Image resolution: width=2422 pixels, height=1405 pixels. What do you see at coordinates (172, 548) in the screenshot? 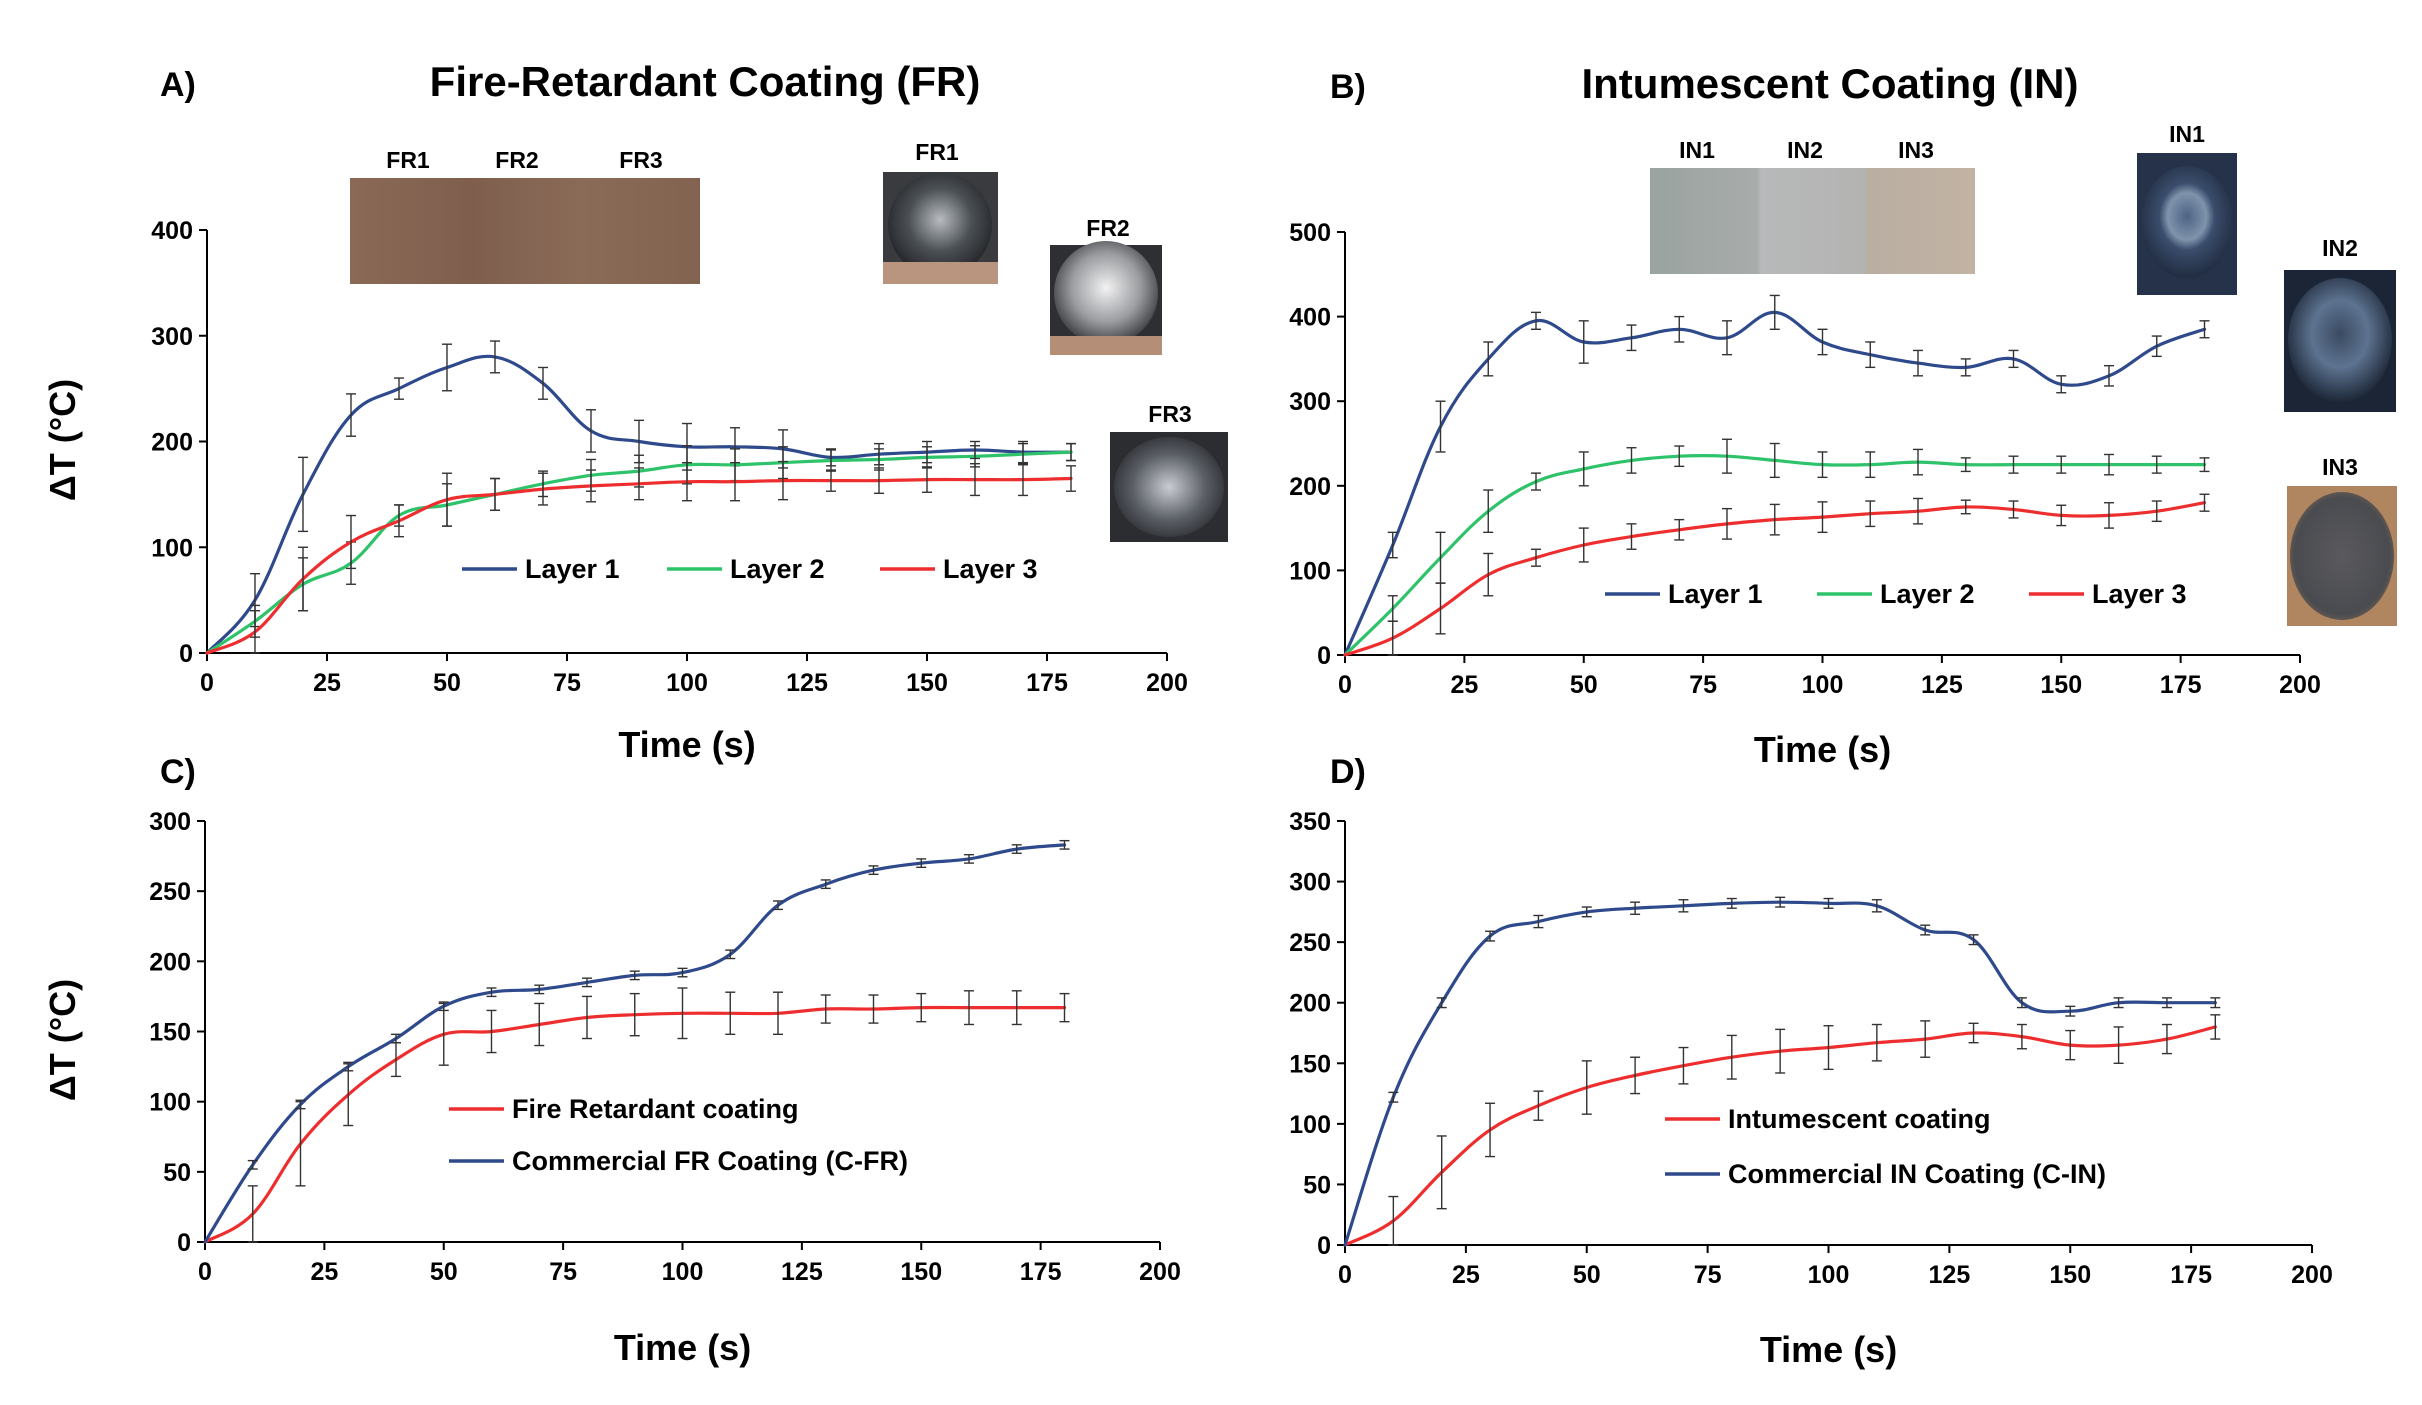
I see `panel-a-y-tick-label: 100` at bounding box center [172, 548].